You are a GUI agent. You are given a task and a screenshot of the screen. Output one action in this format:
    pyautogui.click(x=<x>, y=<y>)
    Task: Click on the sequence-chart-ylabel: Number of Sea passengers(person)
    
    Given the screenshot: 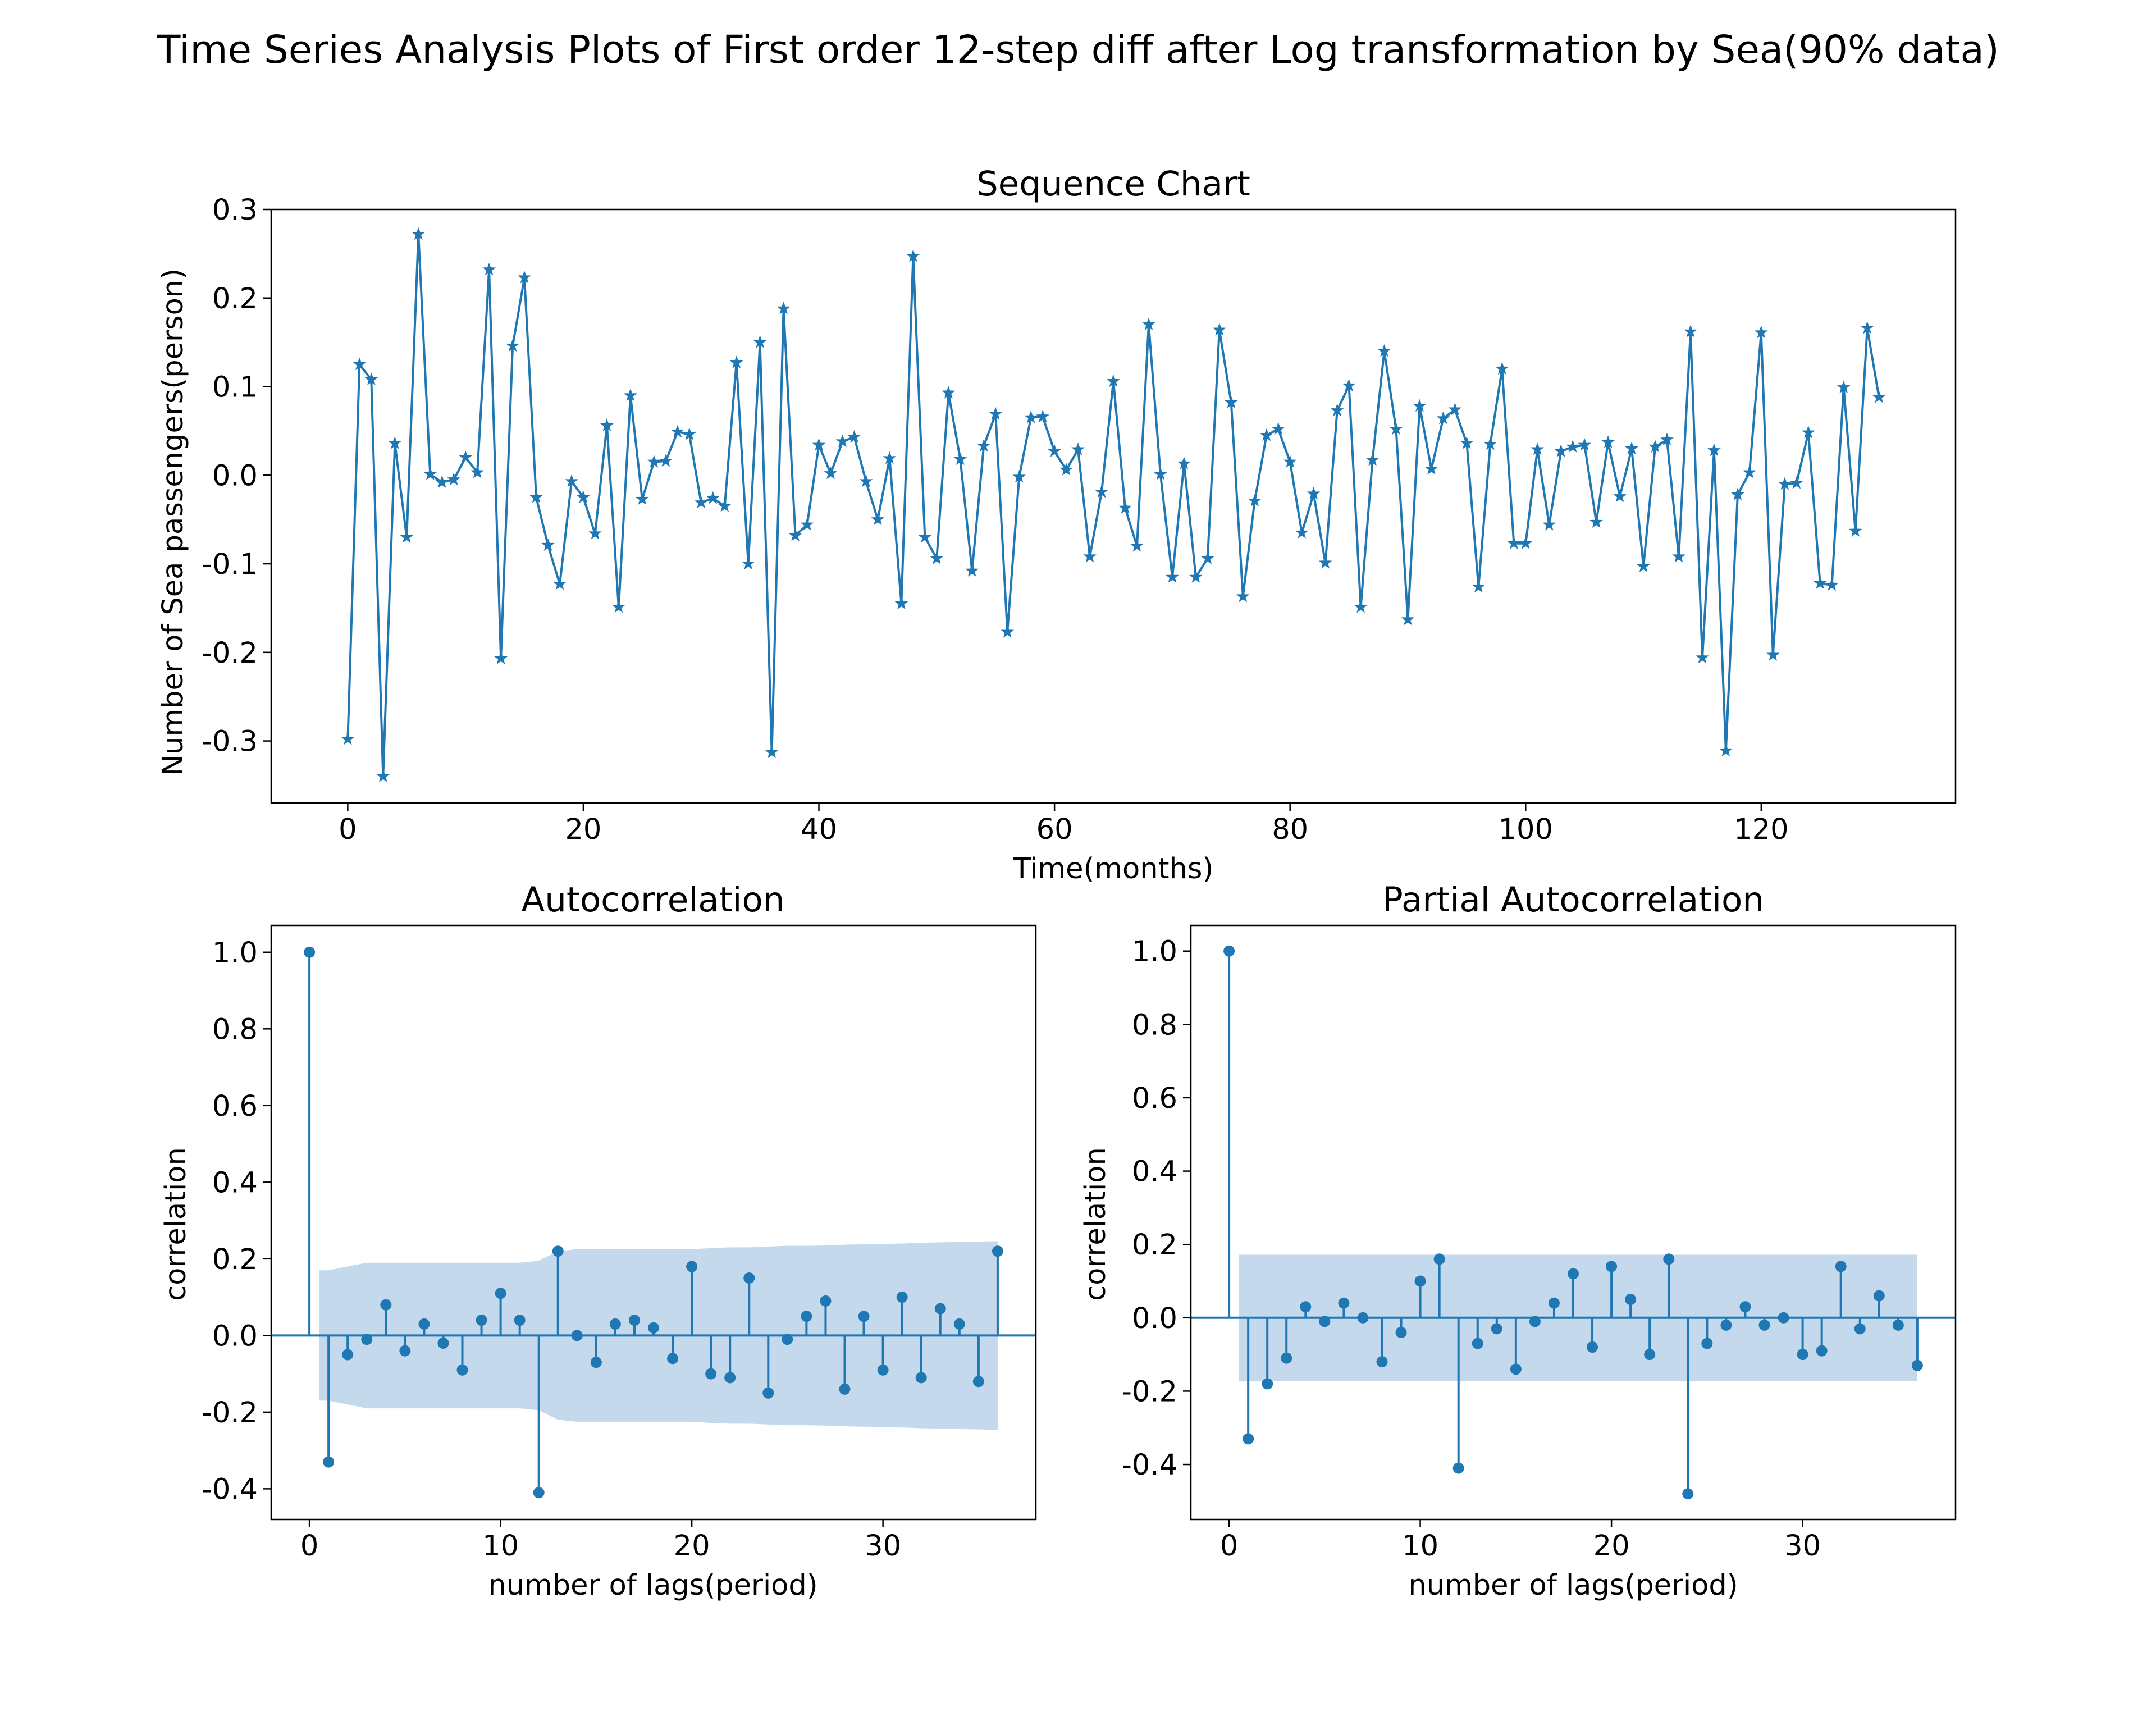 What is the action you would take?
    pyautogui.click(x=173, y=522)
    